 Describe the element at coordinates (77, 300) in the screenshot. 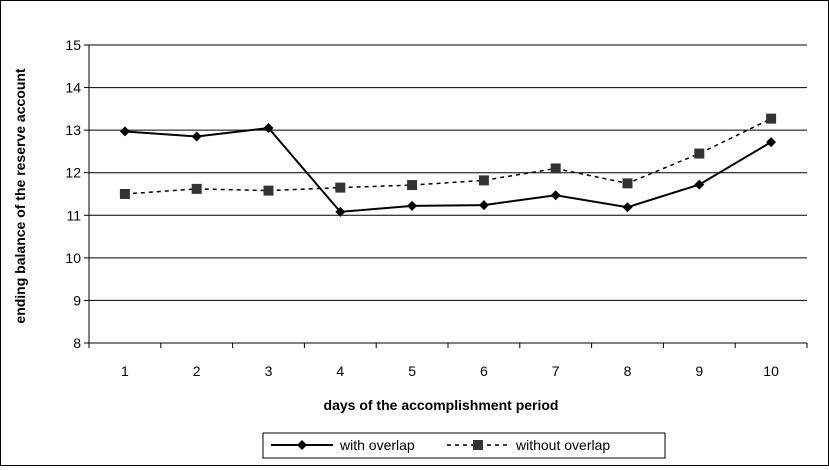

I see `y-tick-label: 9` at that location.